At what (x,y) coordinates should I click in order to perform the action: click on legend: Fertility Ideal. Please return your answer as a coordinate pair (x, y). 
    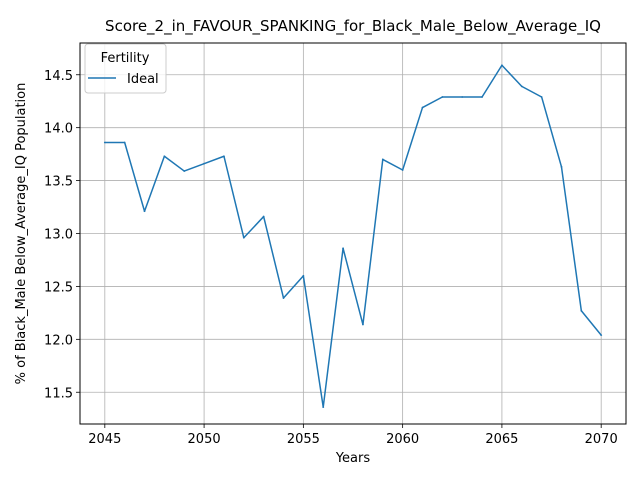
    Looking at the image, I should click on (125, 68).